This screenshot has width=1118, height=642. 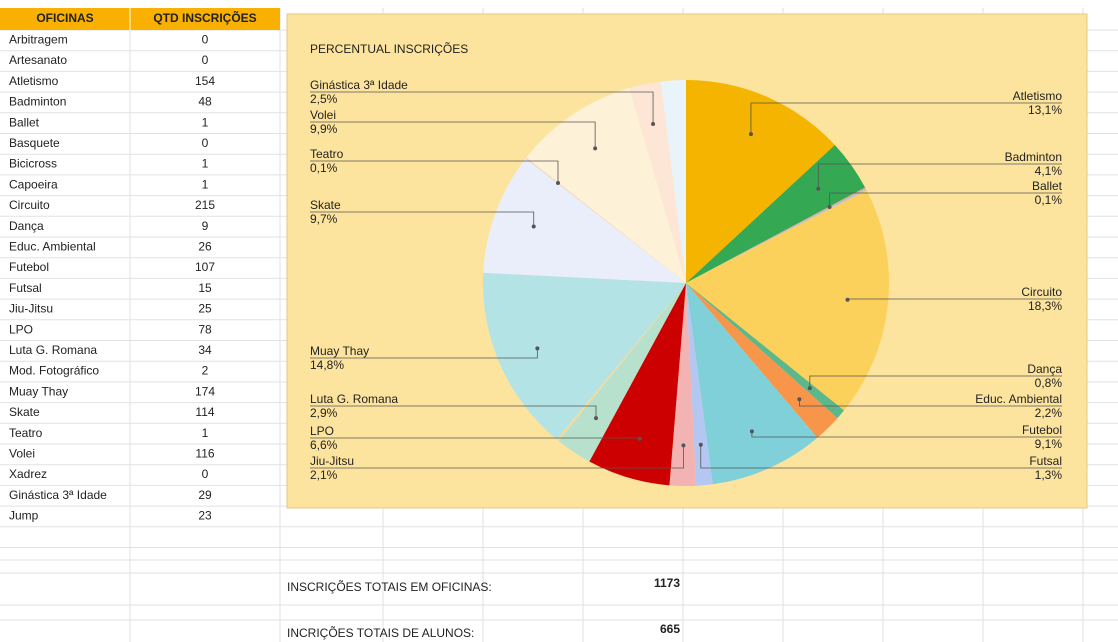 What do you see at coordinates (28, 474) in the screenshot?
I see `cell-name: Xadrez` at bounding box center [28, 474].